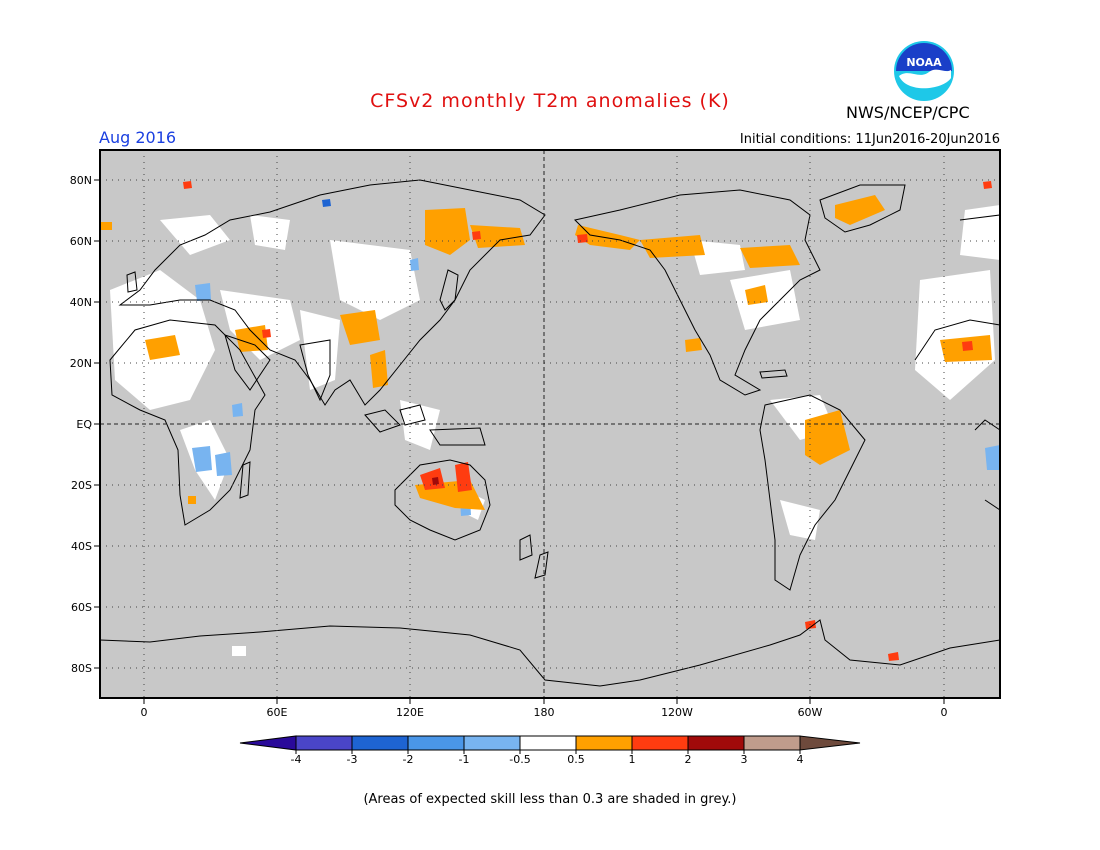 The height and width of the screenshot is (850, 1100). Describe the element at coordinates (744, 759) in the screenshot. I see `legend-label: 3` at that location.